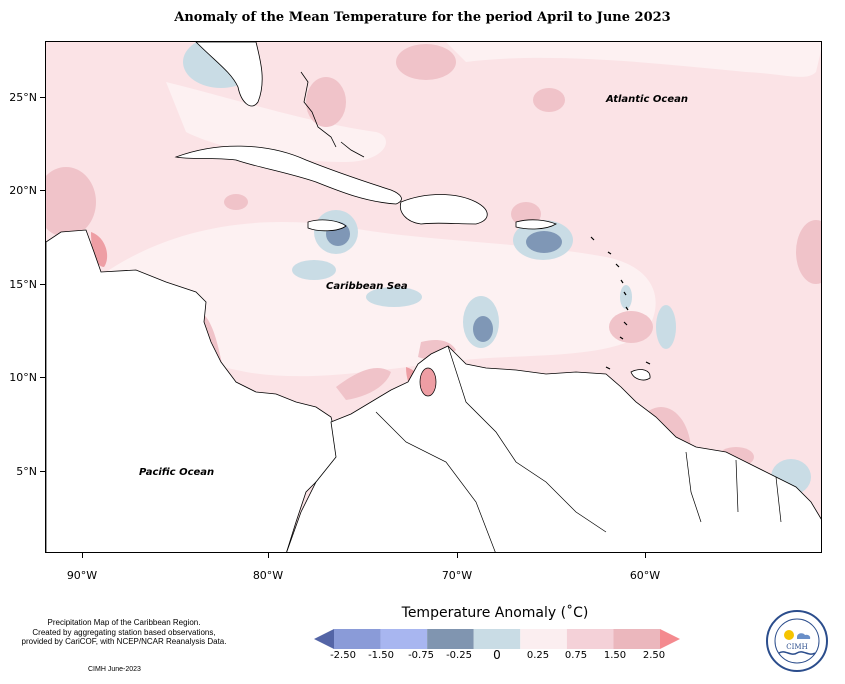  What do you see at coordinates (796, 647) in the screenshot?
I see `logo-name: CIMH` at bounding box center [796, 647].